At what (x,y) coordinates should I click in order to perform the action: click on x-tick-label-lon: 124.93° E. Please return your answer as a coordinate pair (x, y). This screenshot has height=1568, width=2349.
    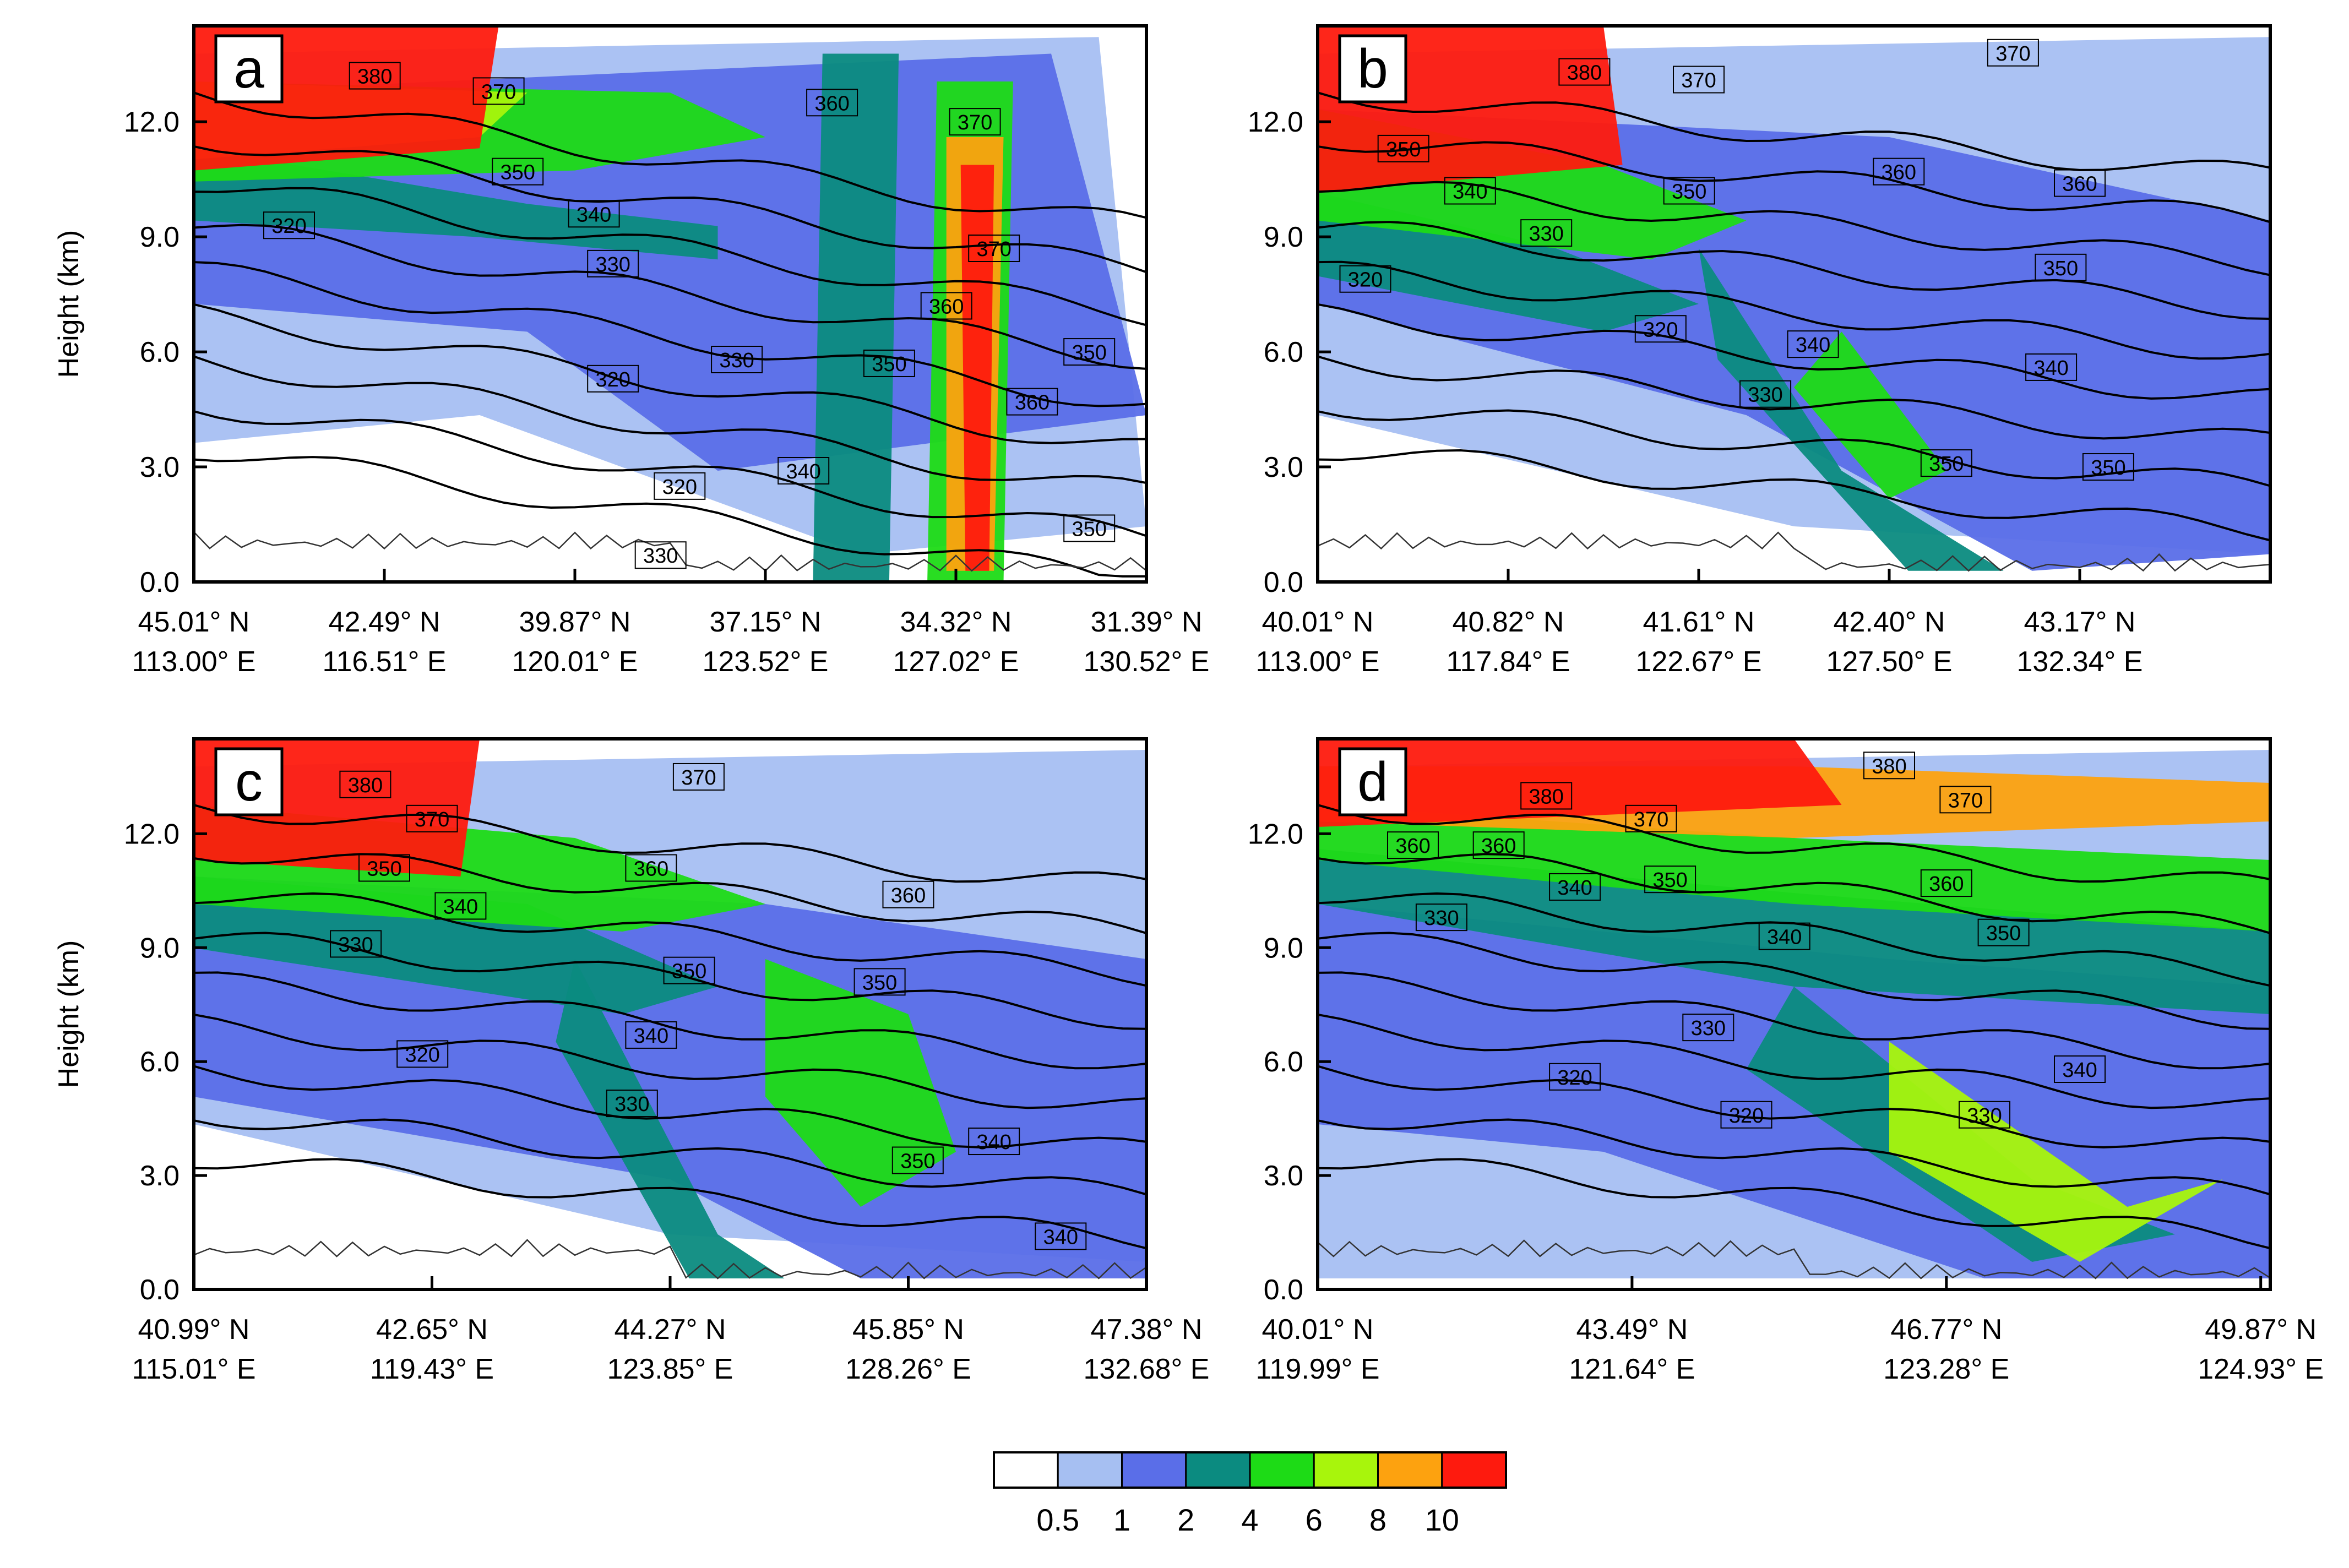
    Looking at the image, I should click on (2261, 1369).